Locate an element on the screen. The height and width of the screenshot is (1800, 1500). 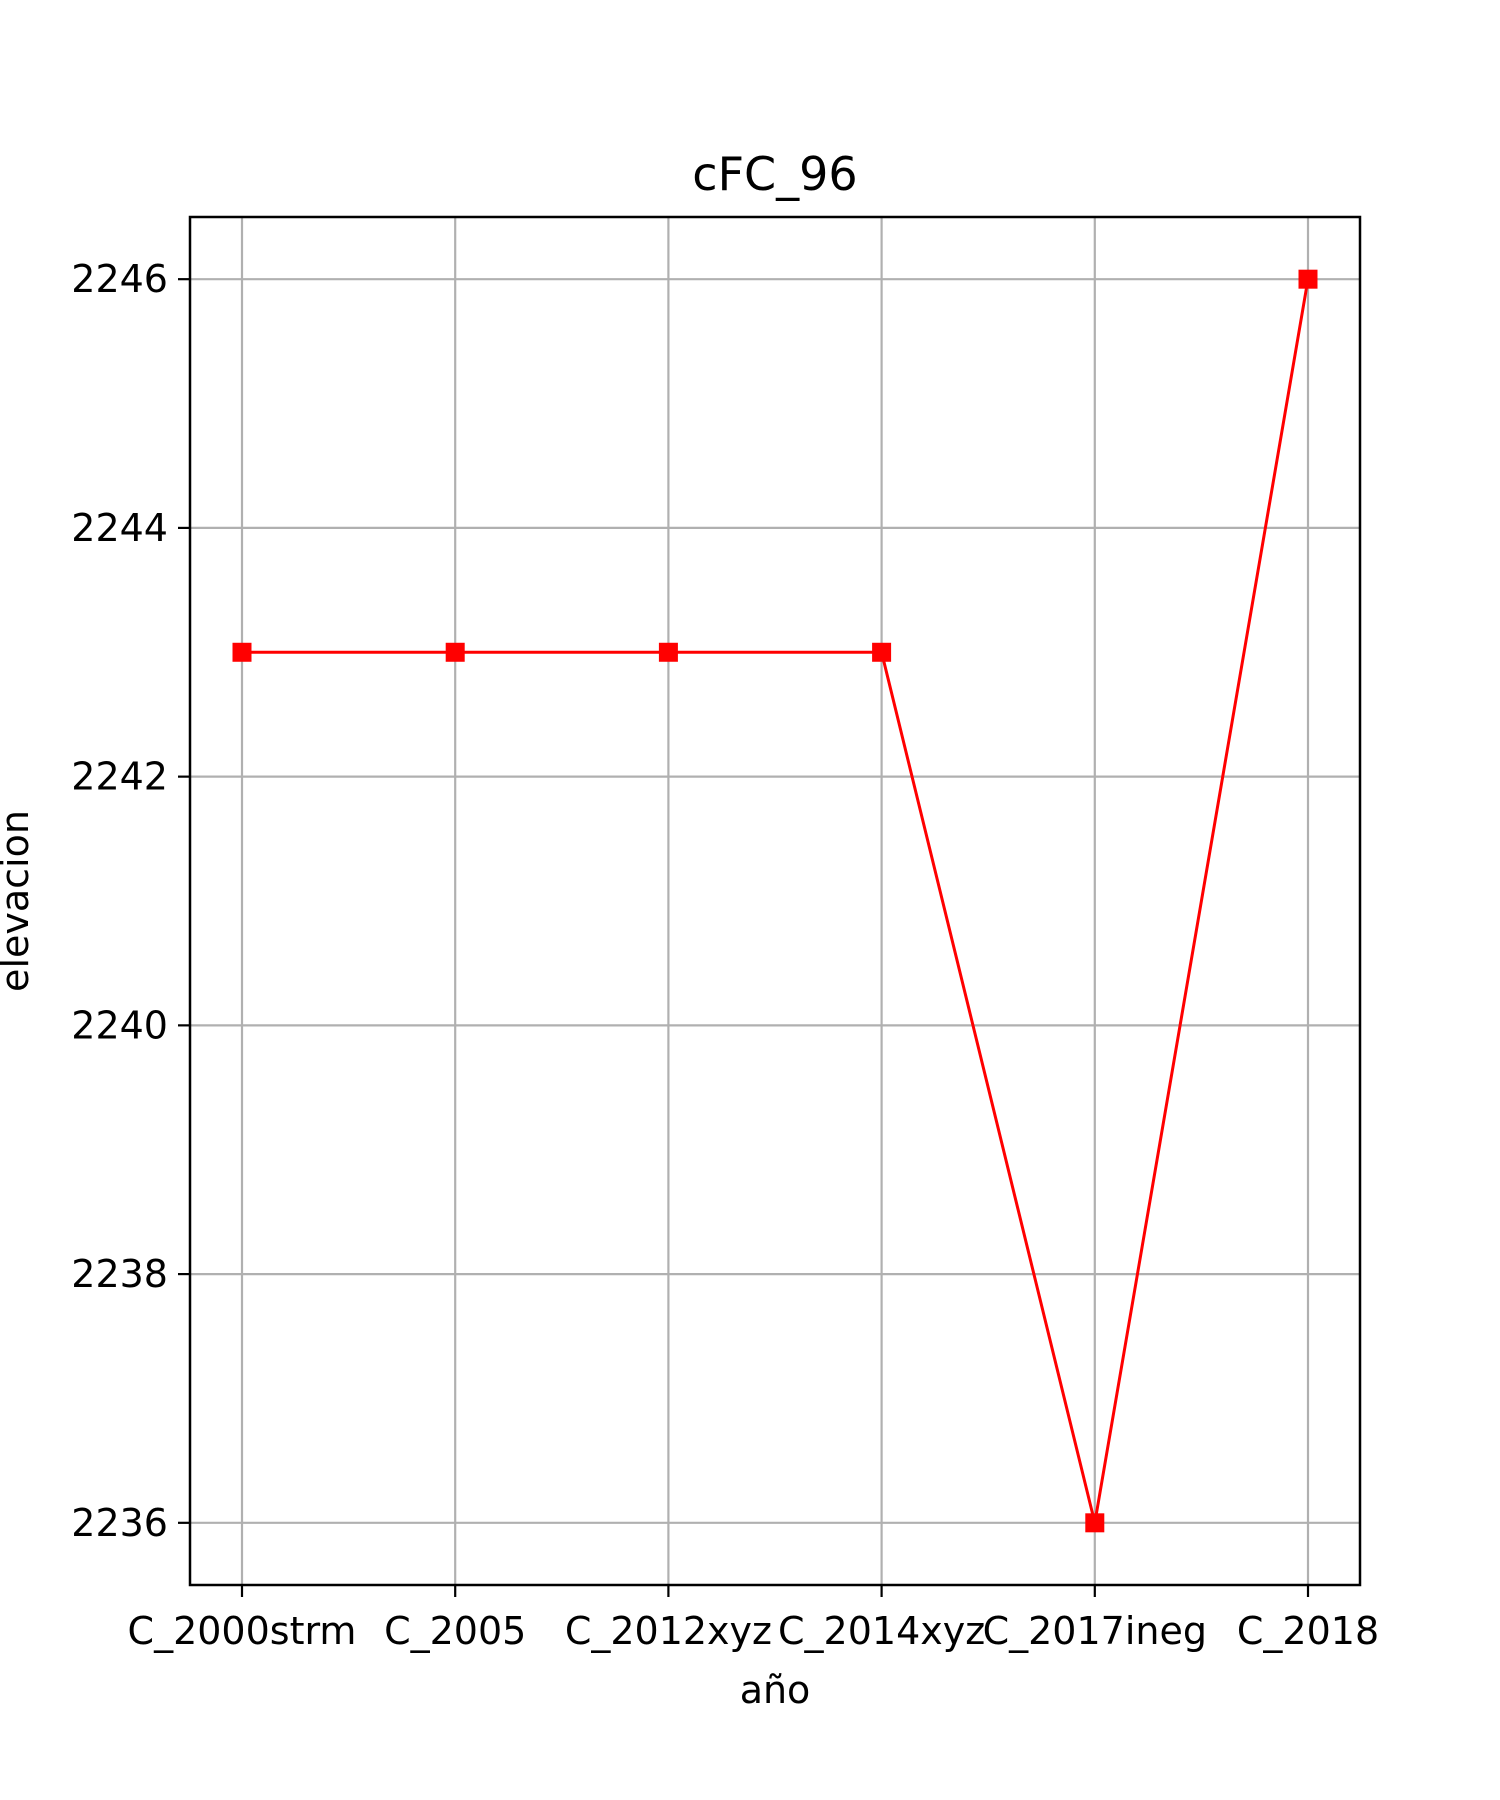
y-axis-label: elevacion is located at coordinates (18, 901).